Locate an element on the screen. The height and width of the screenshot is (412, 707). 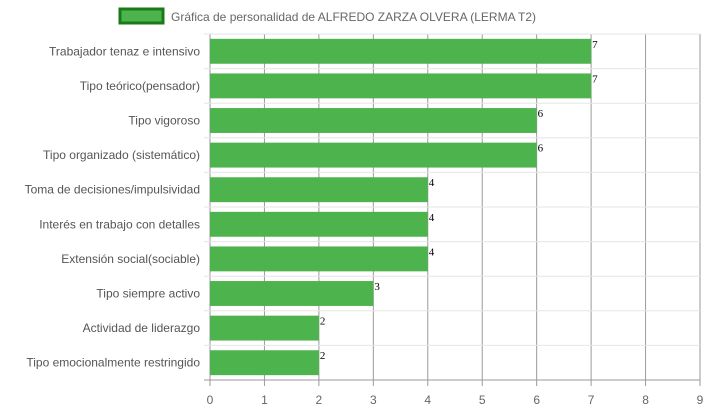
x-tick-label: 3 is located at coordinates (373, 400).